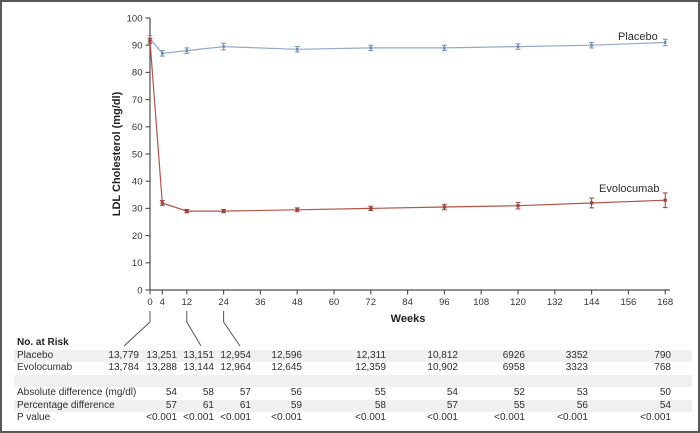 The height and width of the screenshot is (433, 700). Describe the element at coordinates (161, 367) in the screenshot. I see `table-cell: 13,288` at that location.